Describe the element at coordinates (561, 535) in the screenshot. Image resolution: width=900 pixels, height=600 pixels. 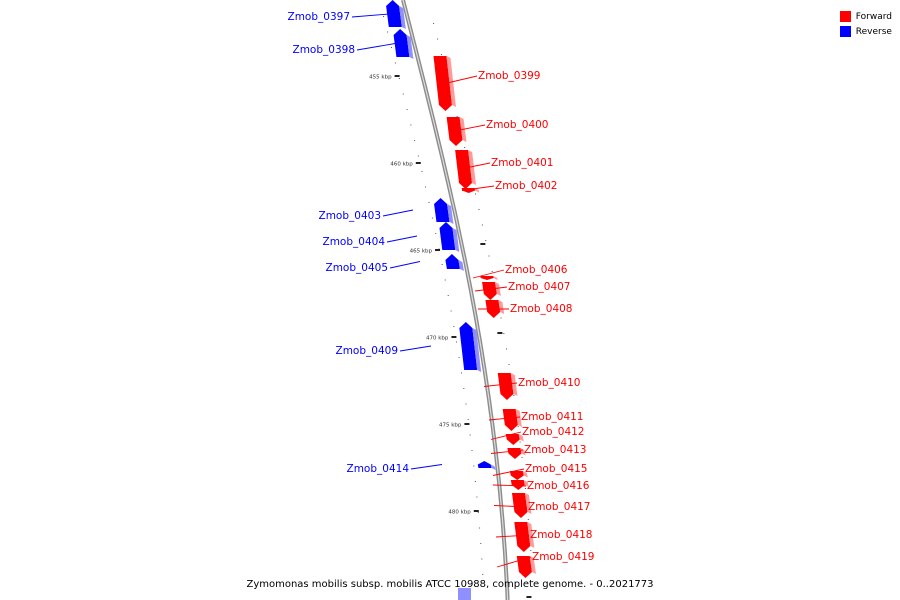
I see `gene-label: Zmob_0418` at that location.